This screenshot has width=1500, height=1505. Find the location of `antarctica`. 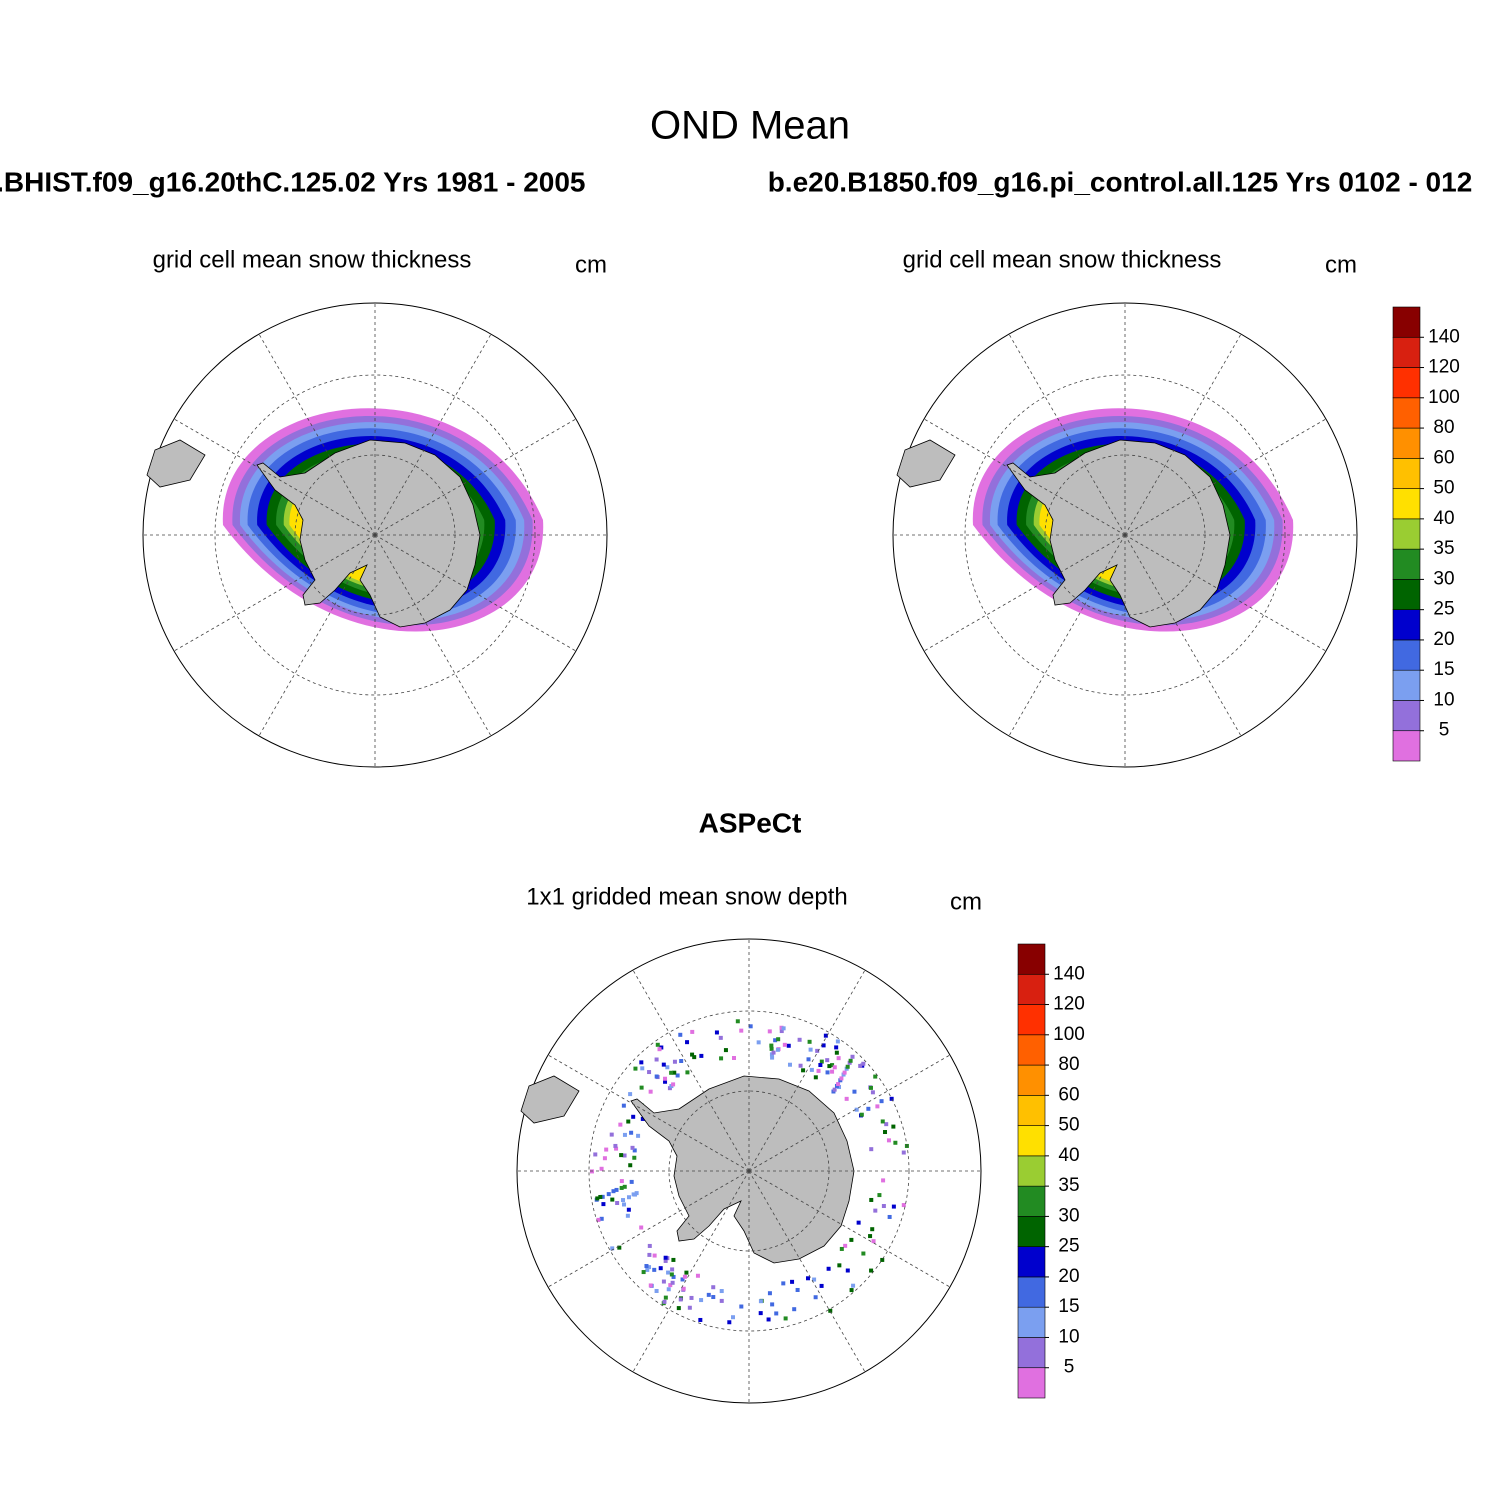

antarctica is located at coordinates (1118, 533).